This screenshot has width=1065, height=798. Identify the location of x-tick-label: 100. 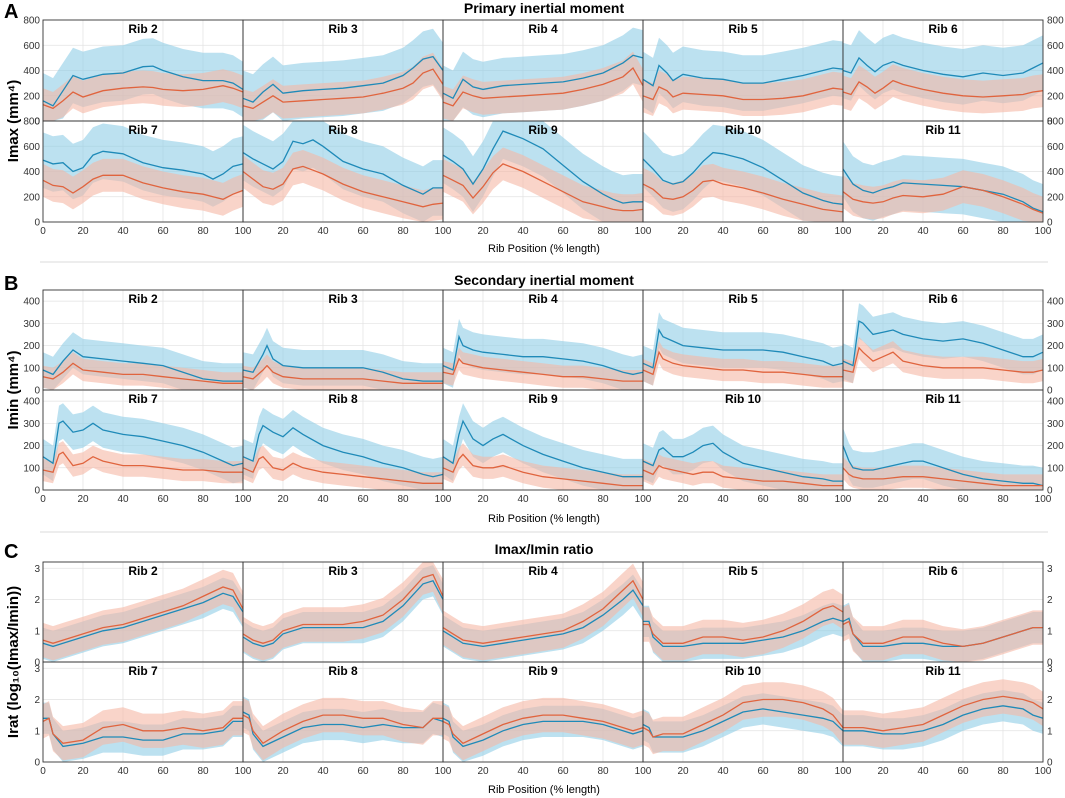
(243, 231).